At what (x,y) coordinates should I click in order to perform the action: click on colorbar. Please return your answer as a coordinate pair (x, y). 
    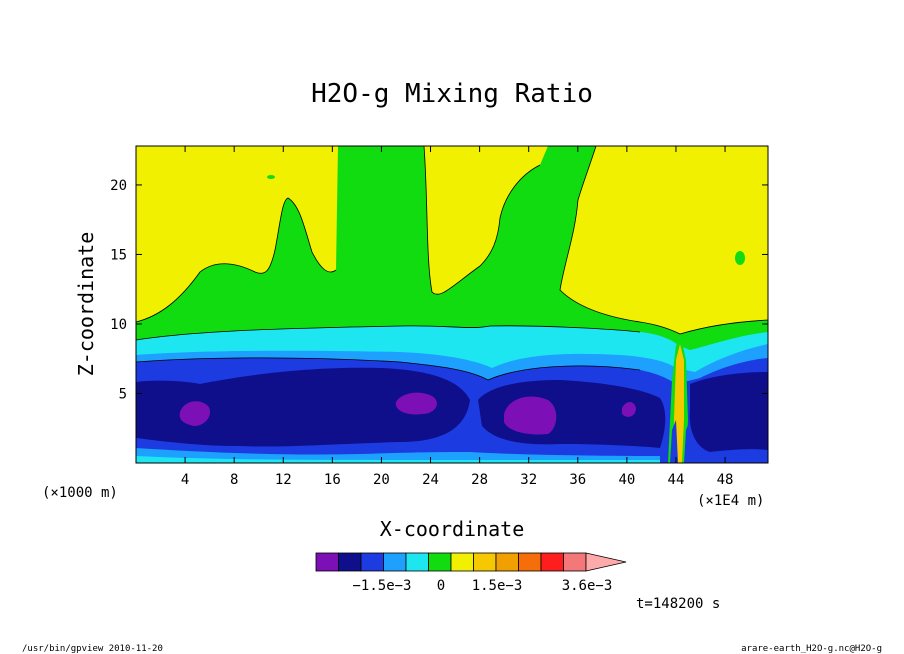
    Looking at the image, I should click on (471, 562).